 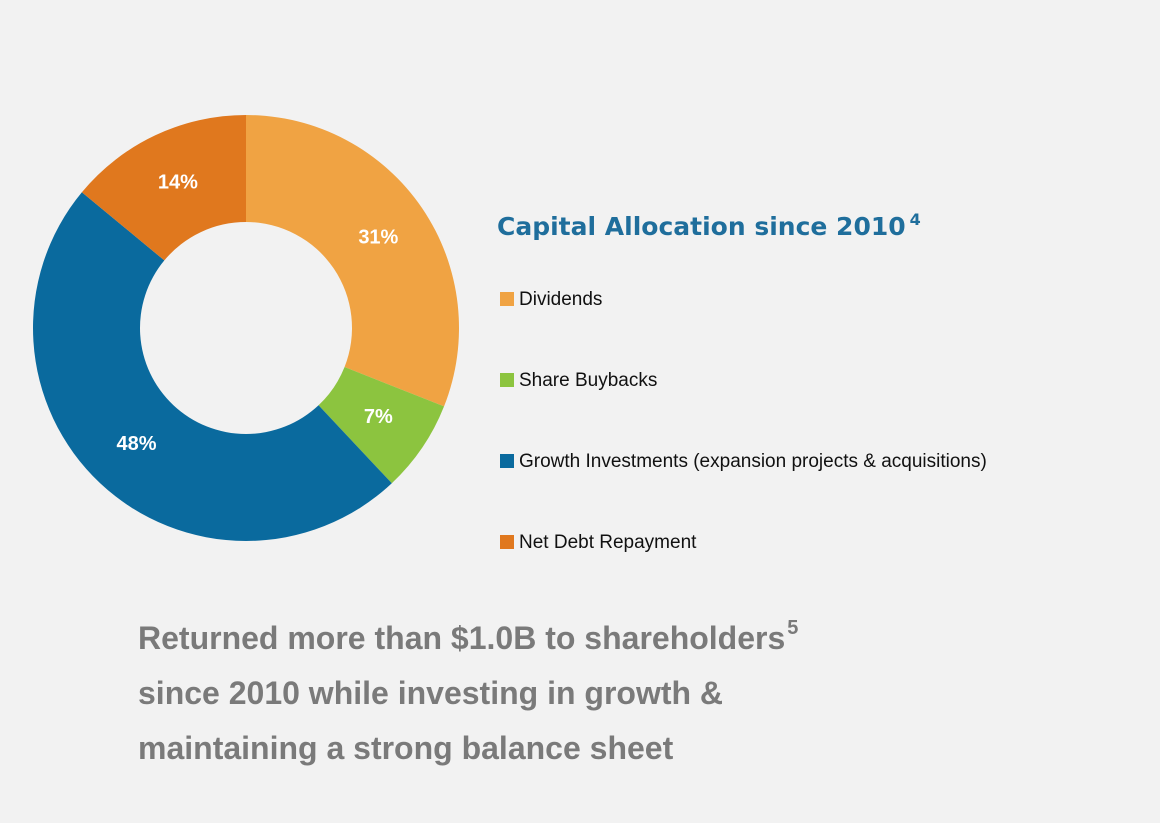 I want to click on data-label: 7%, so click(x=378, y=417).